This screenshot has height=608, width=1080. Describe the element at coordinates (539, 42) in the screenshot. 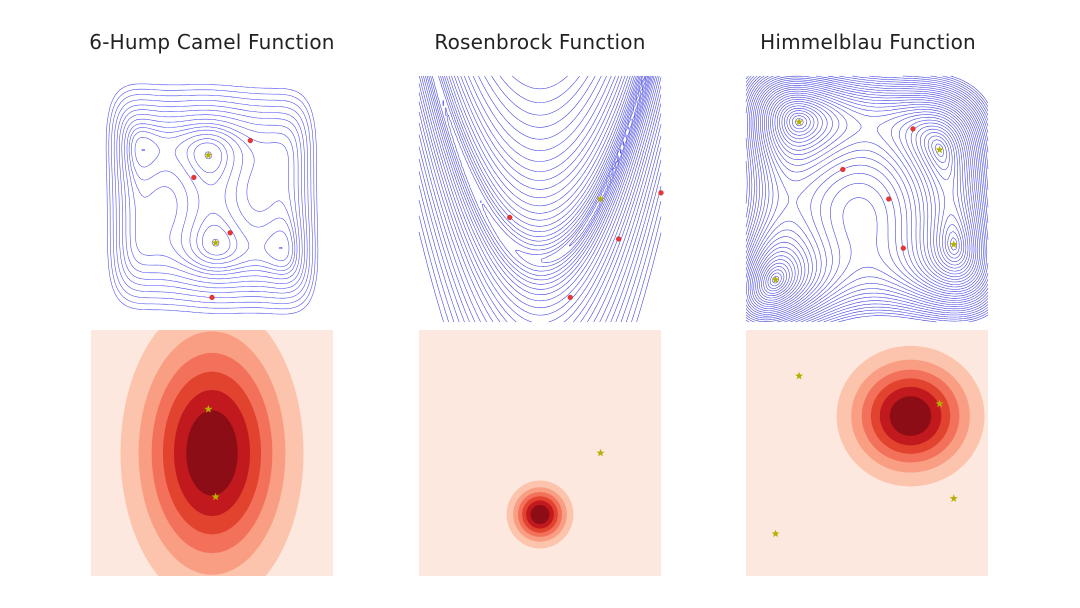

I see `panel-title-rosenbrock: Rosenbrock Function` at that location.